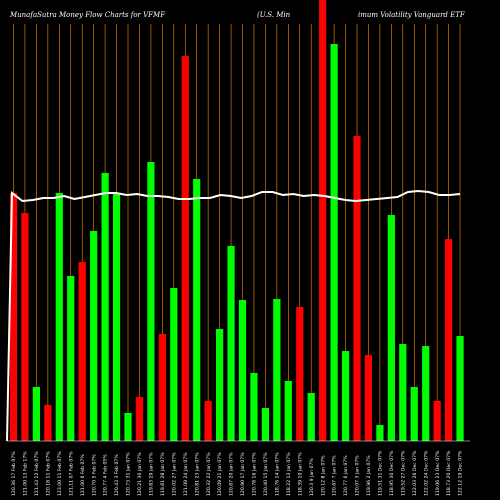 The image size is (500, 500). Describe the element at coordinates (152, 474) in the screenshot. I see `x-tick-label: 119.83 29 Jan 07%` at that location.